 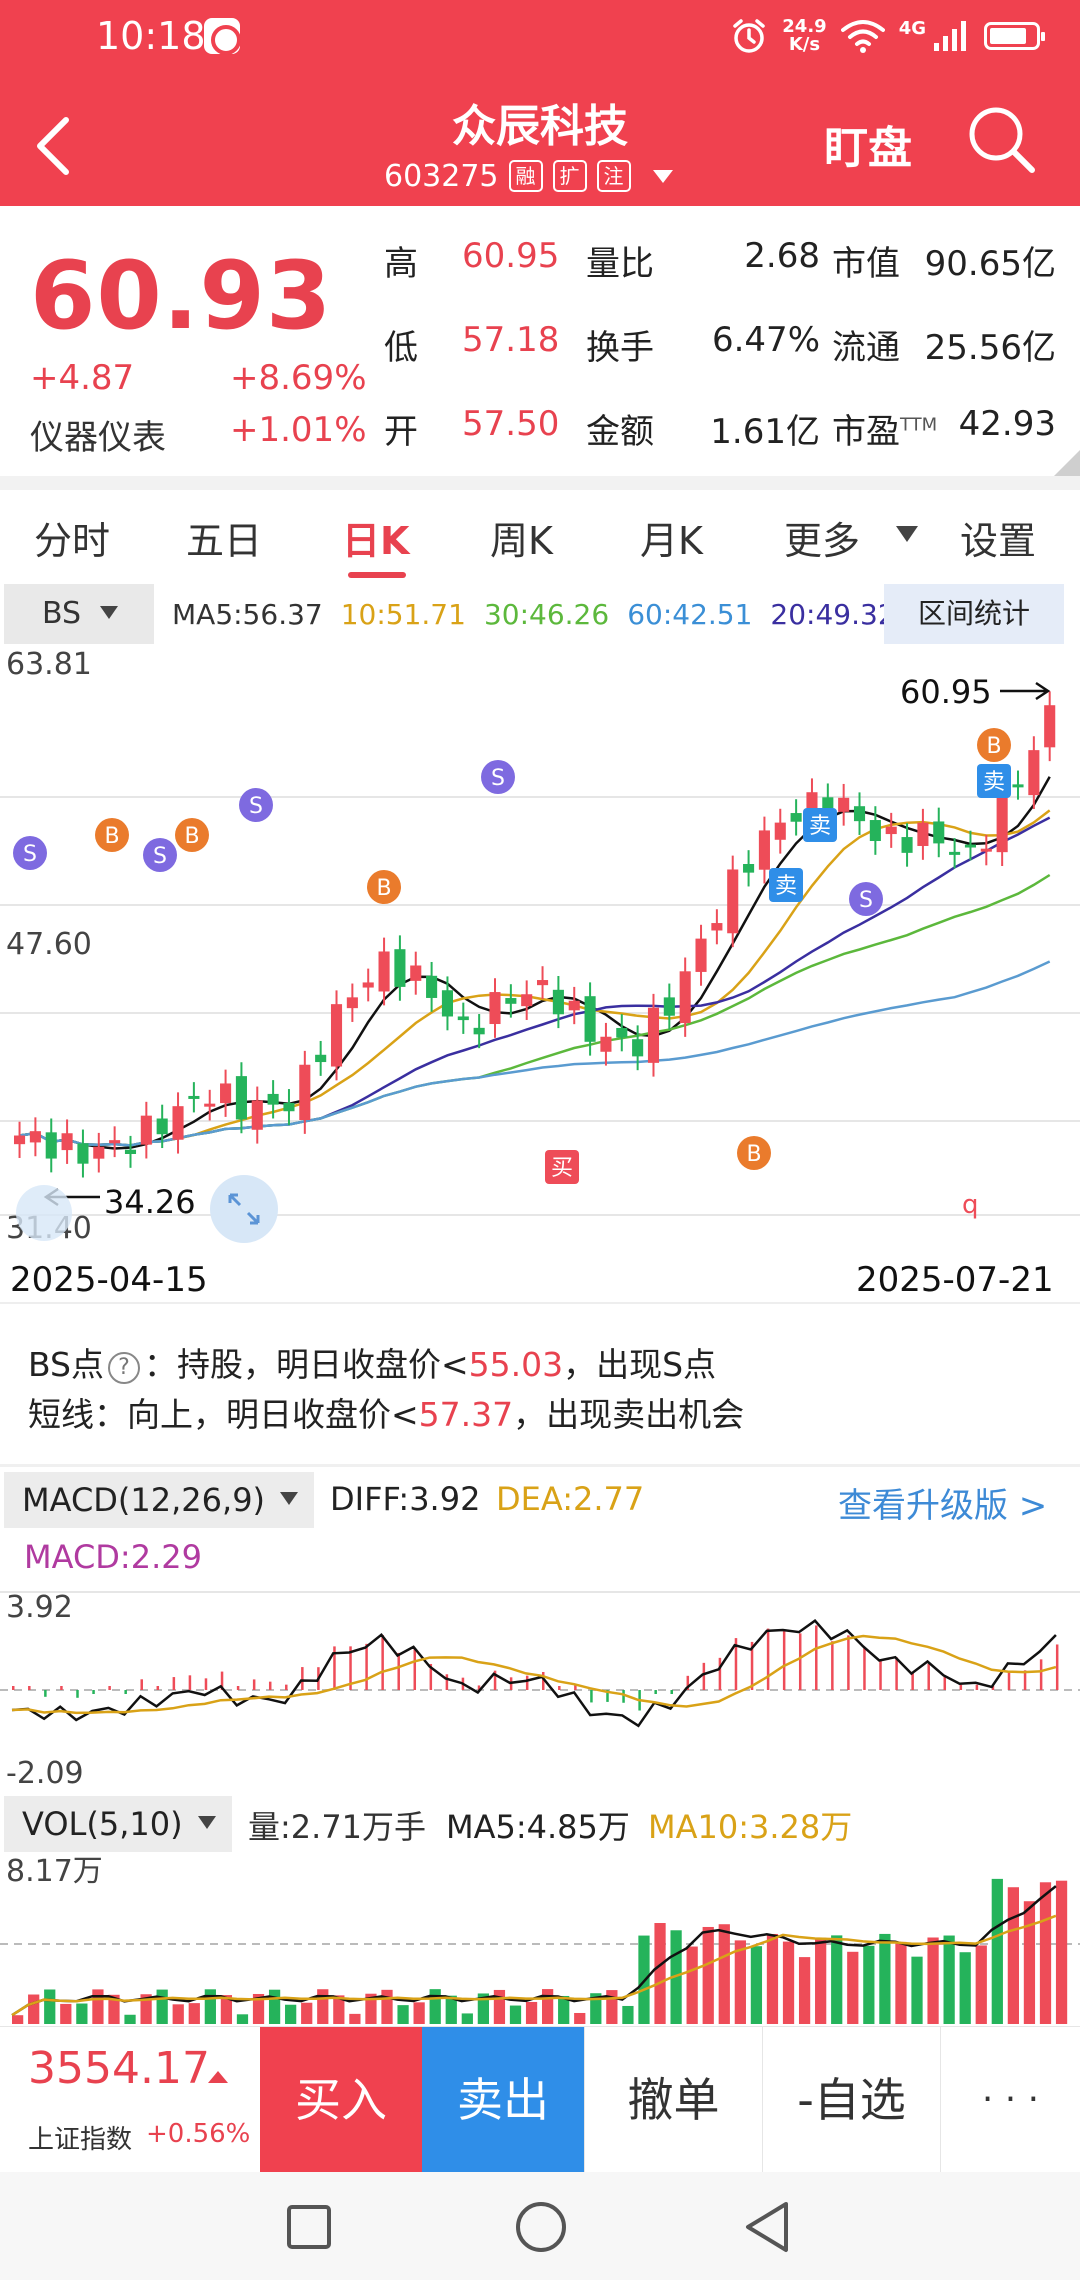 What do you see at coordinates (786, 886) in the screenshot?
I see `sell-box-label: 卖` at bounding box center [786, 886].